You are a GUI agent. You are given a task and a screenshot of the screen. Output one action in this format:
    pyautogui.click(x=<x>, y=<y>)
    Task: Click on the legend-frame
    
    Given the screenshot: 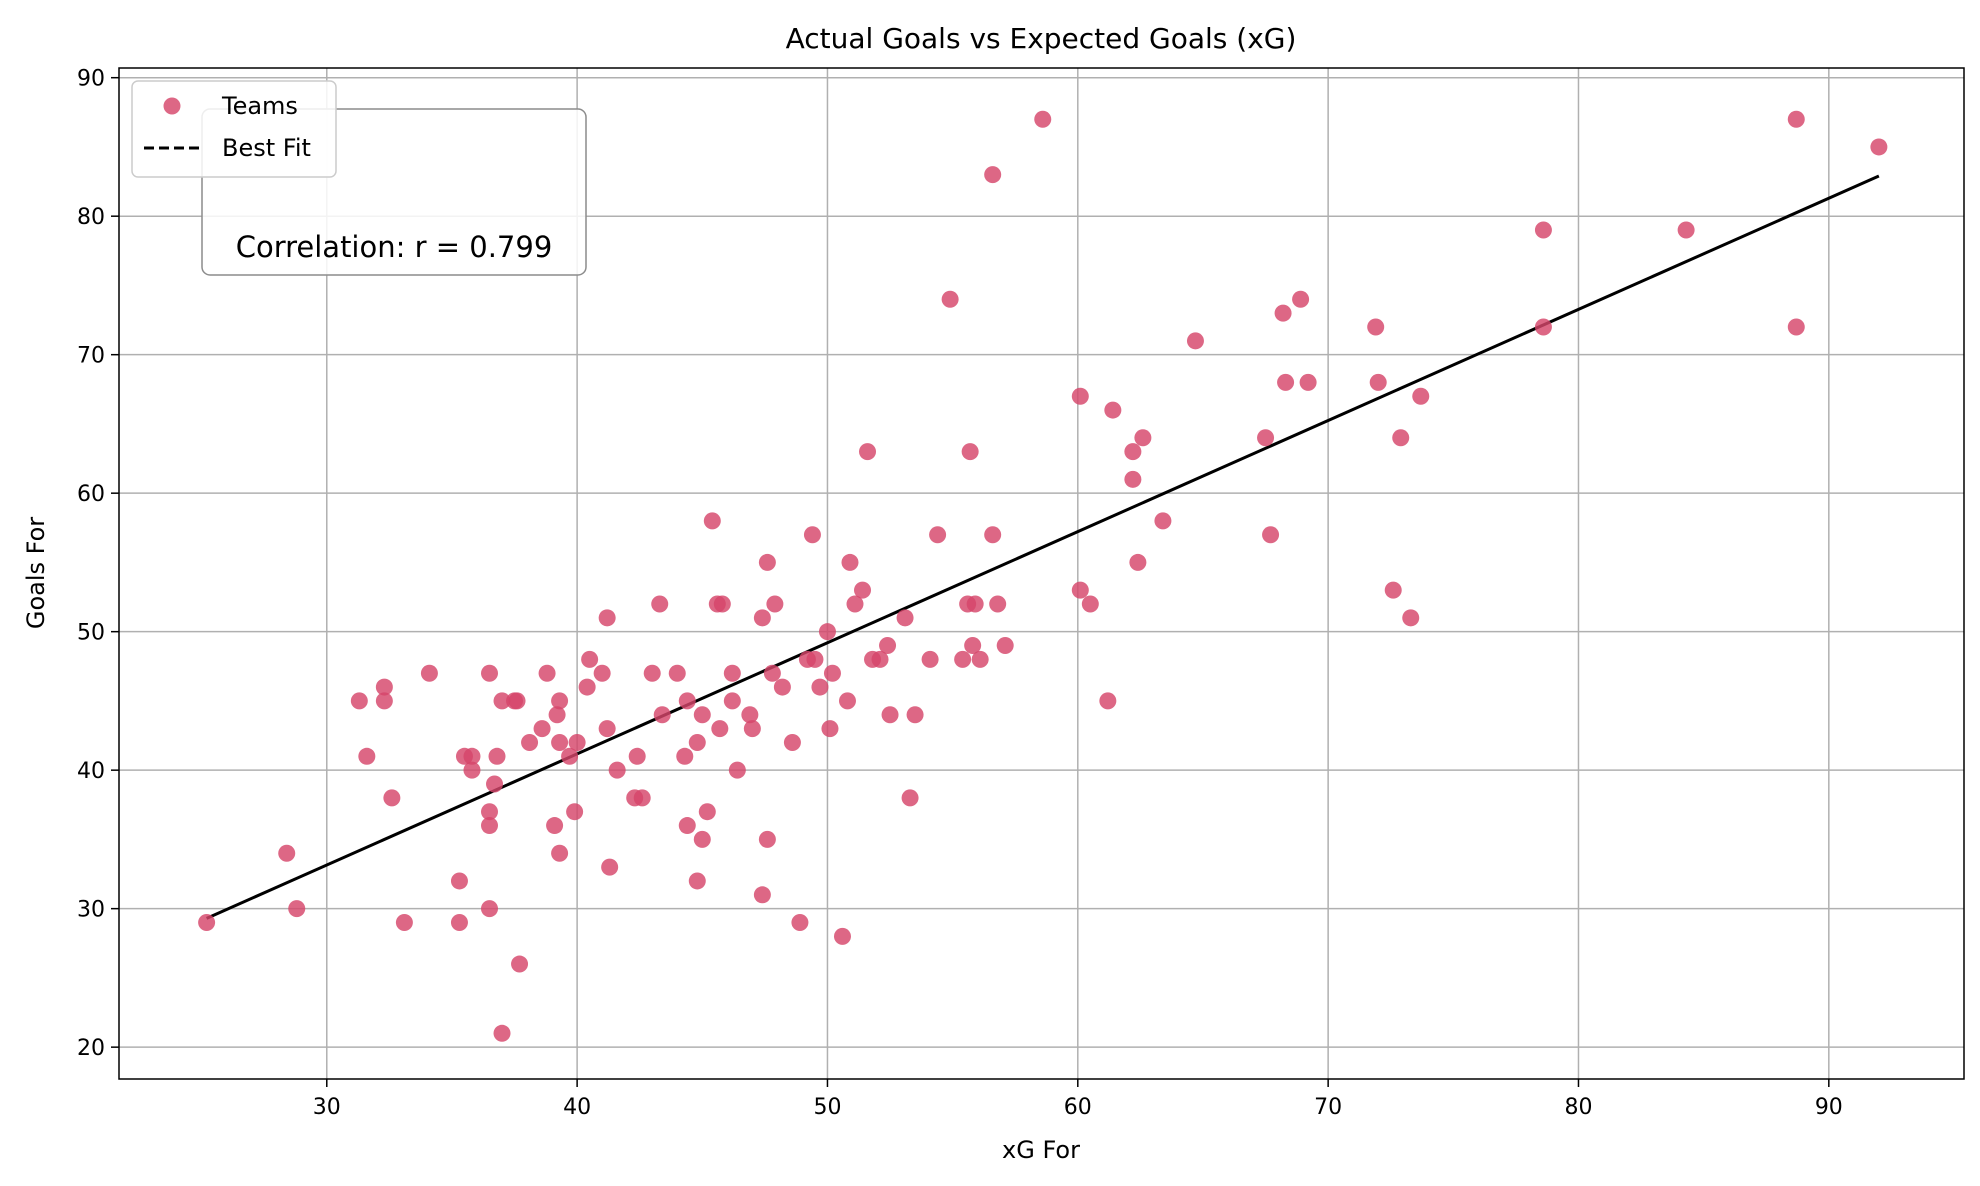 What is the action you would take?
    pyautogui.click(x=234, y=129)
    